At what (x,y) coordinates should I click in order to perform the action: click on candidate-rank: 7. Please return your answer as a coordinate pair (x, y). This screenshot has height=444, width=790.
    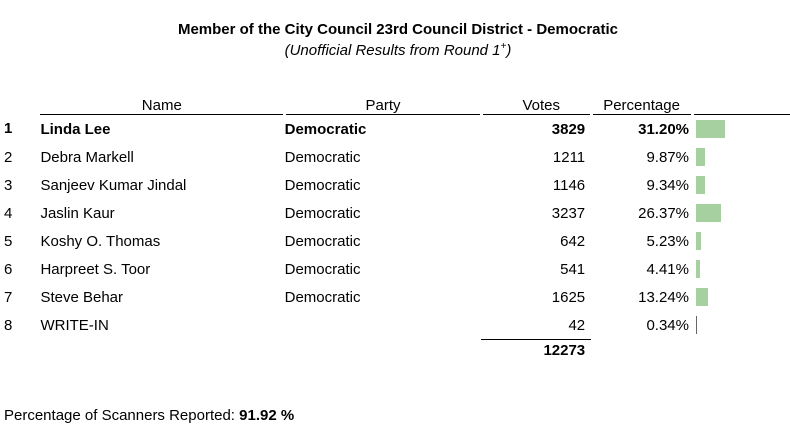
    Looking at the image, I should click on (8, 297).